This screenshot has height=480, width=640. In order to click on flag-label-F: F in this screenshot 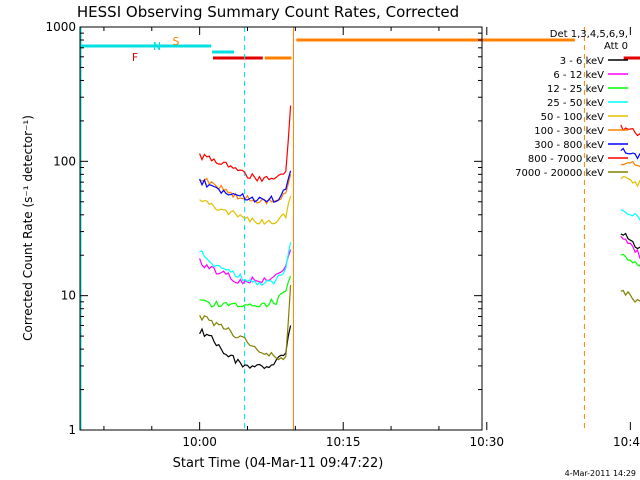, I will do `click(135, 57)`.